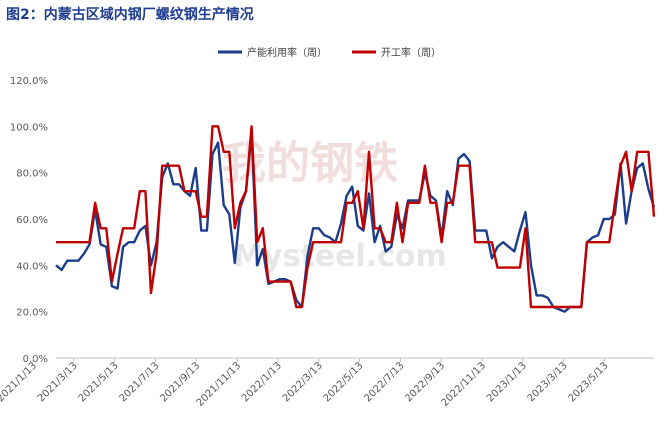  What do you see at coordinates (180, 382) in the screenshot?
I see `x-tick-label: 2021/9/13` at bounding box center [180, 382].